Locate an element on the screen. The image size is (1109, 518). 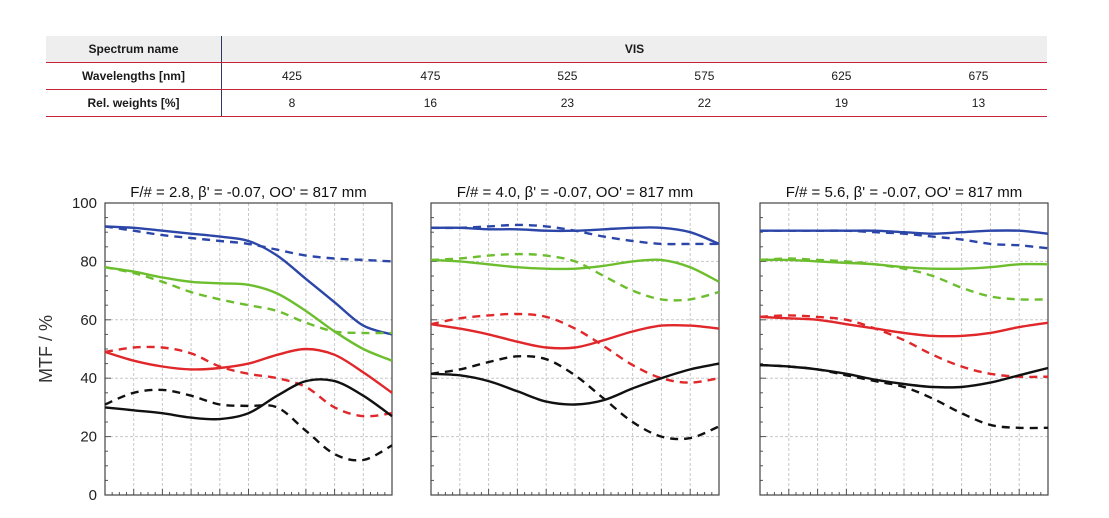
wavelength-cell: 425 is located at coordinates (291, 76).